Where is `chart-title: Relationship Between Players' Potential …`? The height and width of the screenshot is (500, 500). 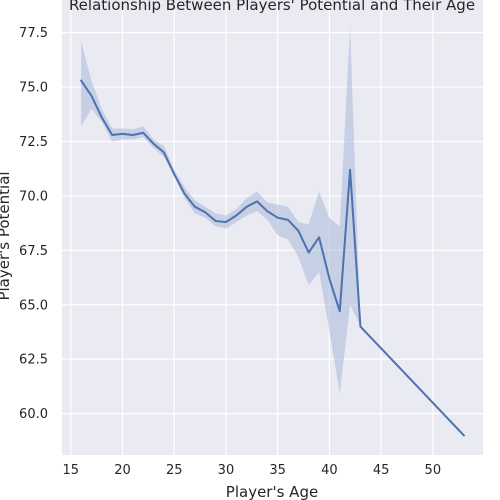 chart-title: Relationship Between Players' Potential … is located at coordinates (272, 7).